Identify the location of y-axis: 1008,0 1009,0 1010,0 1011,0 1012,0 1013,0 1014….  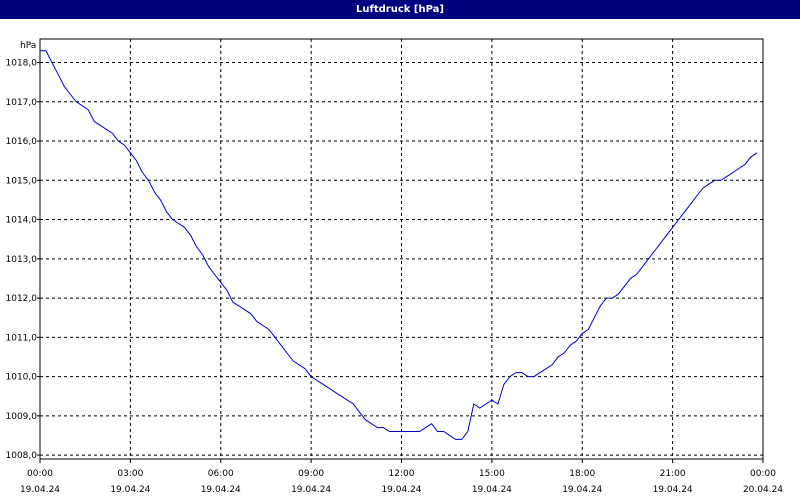
(23, 260).